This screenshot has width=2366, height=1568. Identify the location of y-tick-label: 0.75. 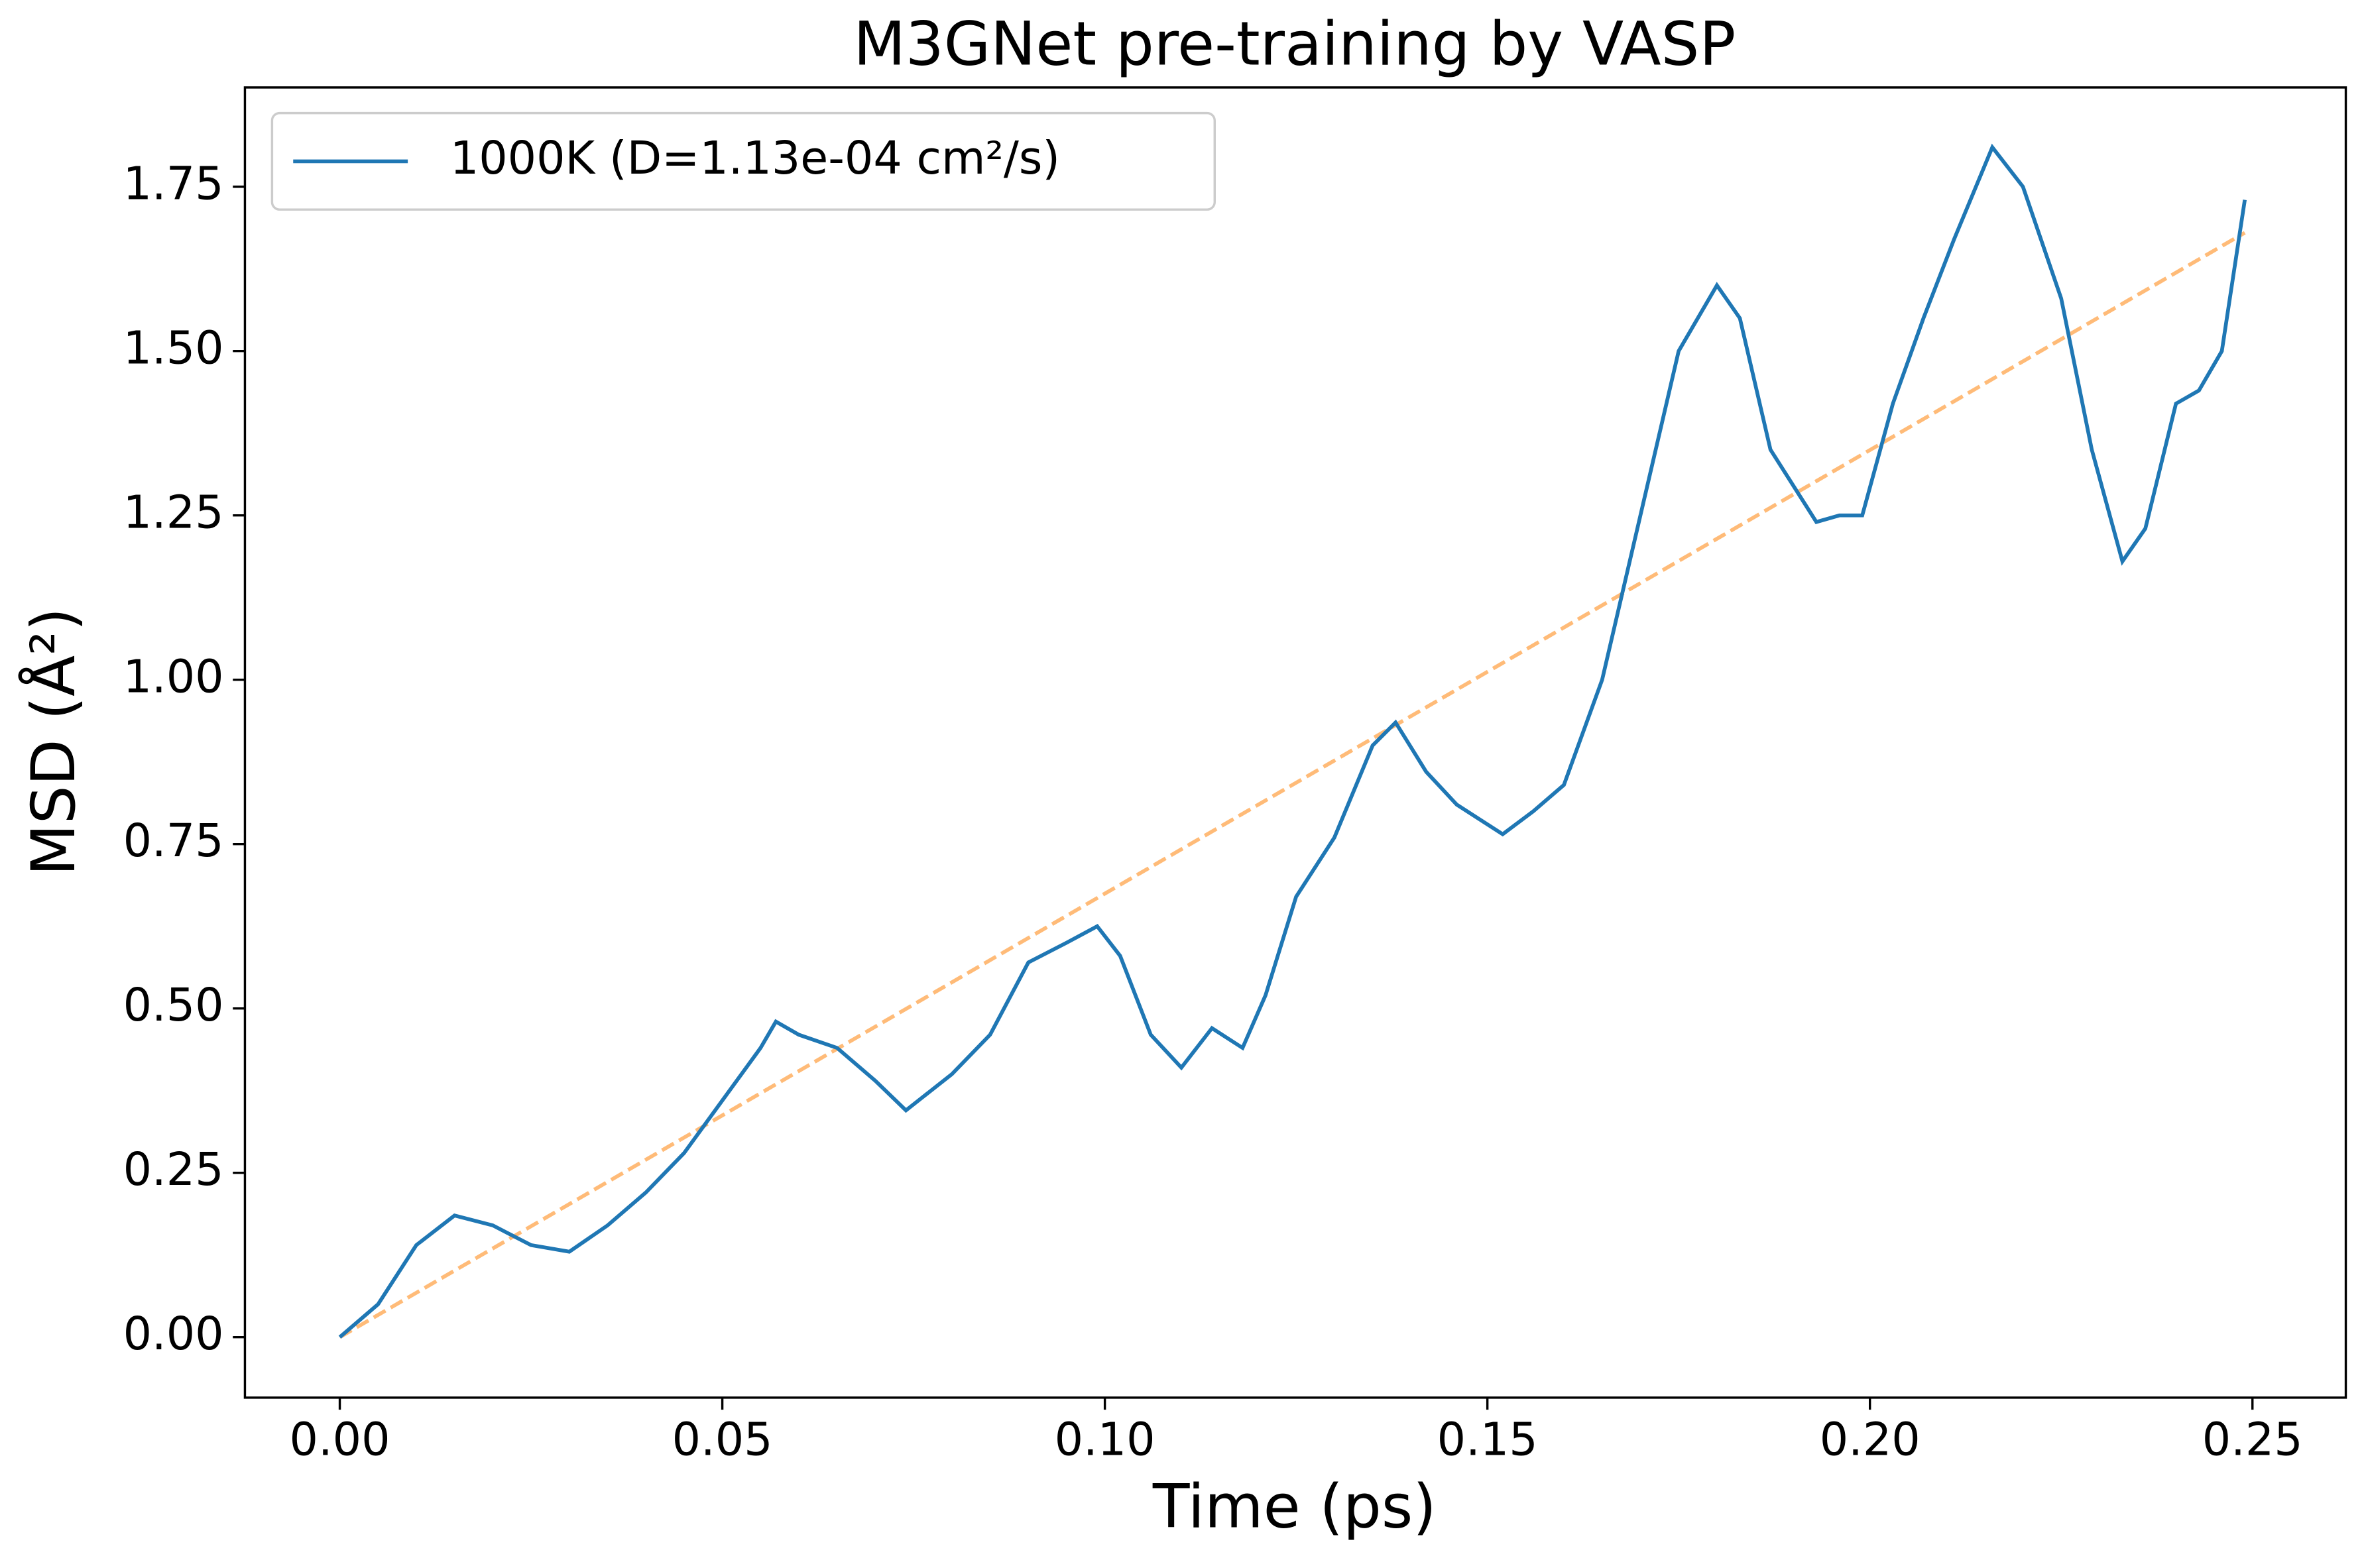
(174, 842).